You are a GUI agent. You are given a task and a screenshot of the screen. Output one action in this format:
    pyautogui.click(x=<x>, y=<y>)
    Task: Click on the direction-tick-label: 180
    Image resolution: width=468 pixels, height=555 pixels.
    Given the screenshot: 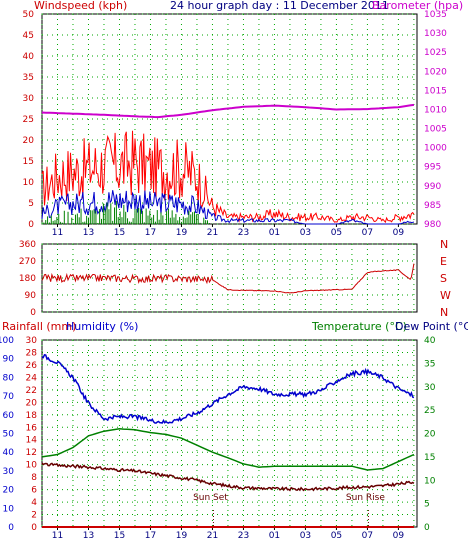 What is the action you would take?
    pyautogui.click(x=27, y=279)
    